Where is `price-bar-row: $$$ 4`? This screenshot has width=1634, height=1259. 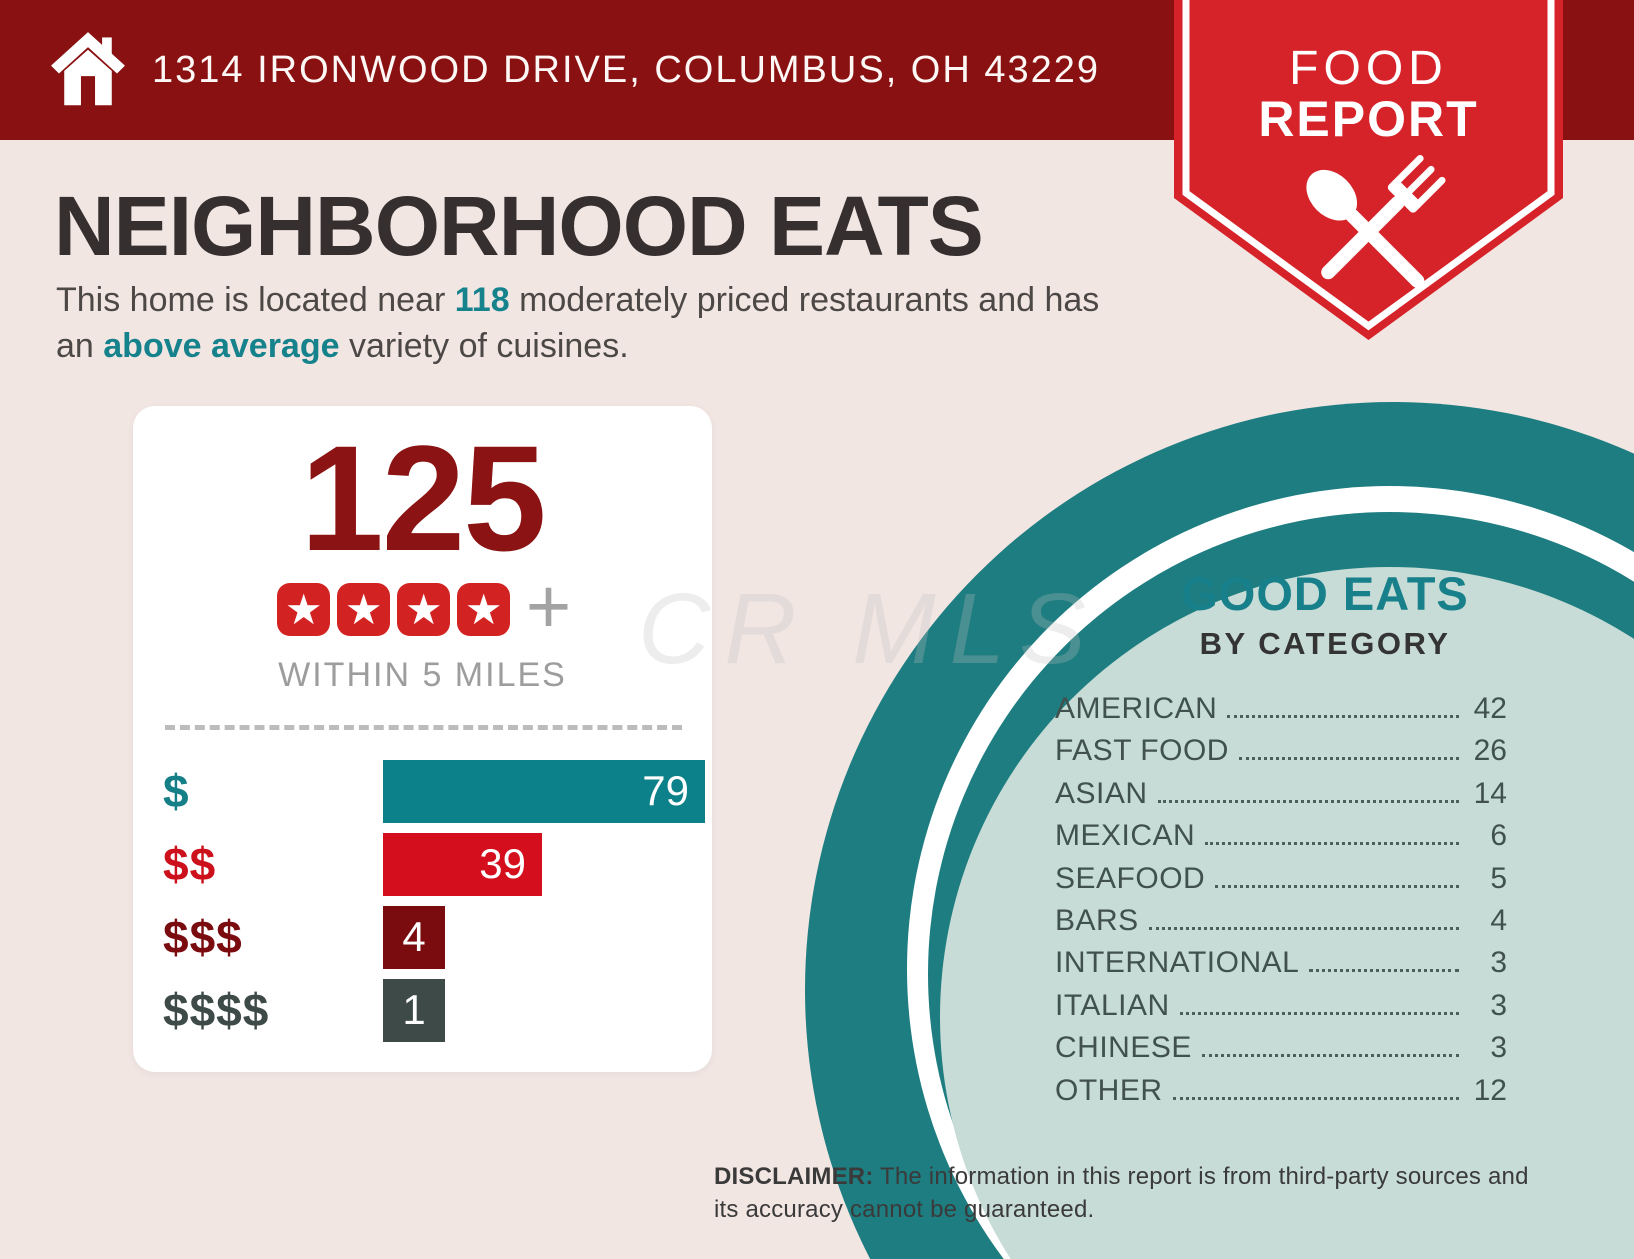 price-bar-row: $$$ 4 is located at coordinates (422, 937).